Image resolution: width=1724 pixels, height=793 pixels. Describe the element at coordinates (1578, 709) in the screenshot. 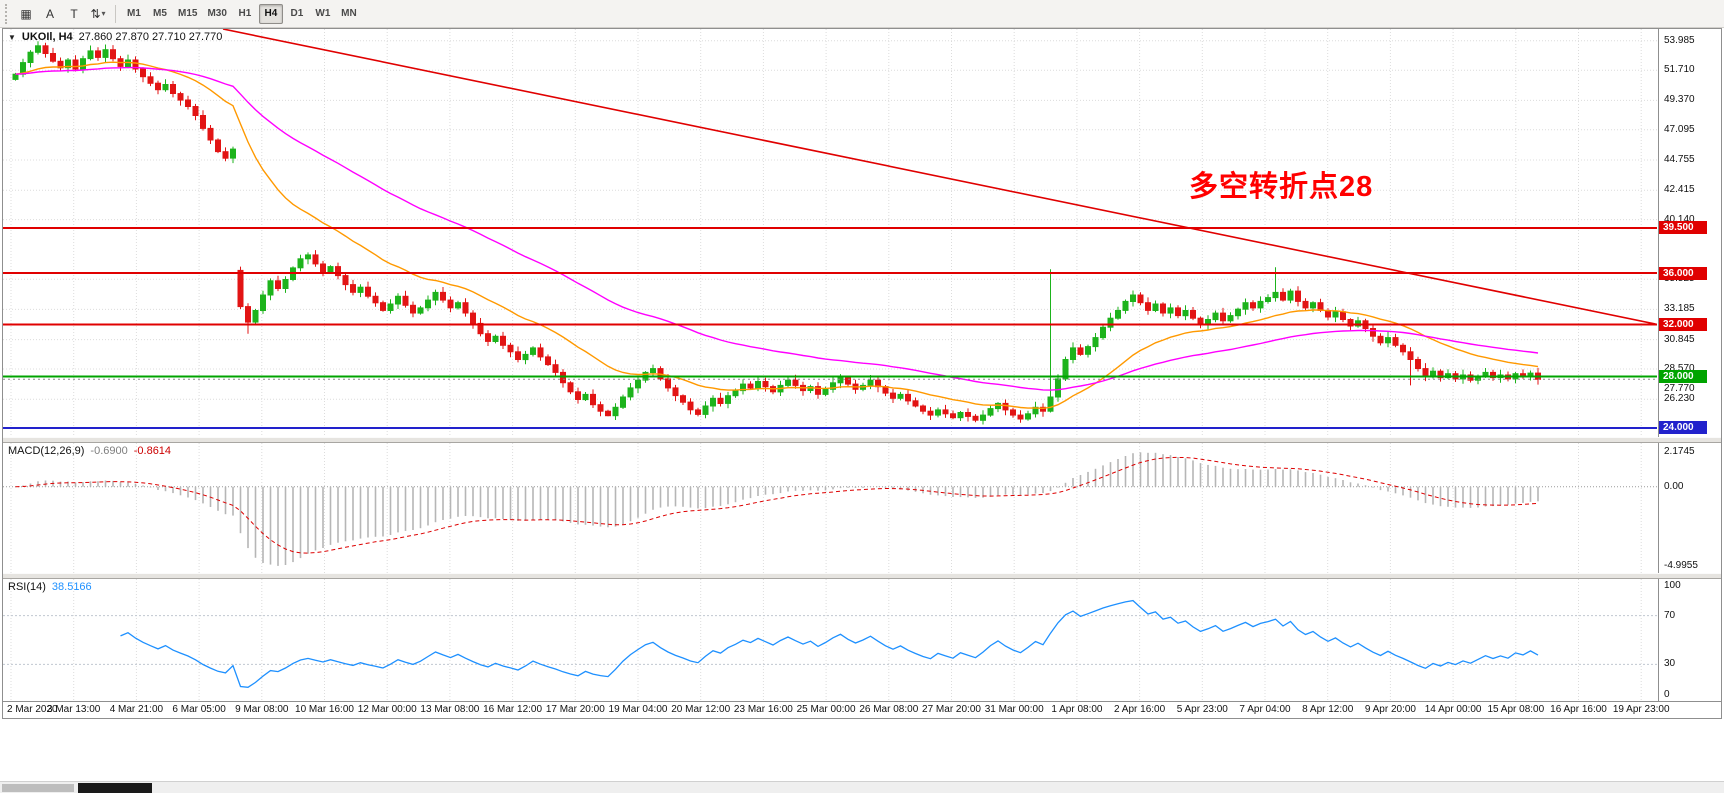

I see `time-label: 16 Apr 16:00` at that location.